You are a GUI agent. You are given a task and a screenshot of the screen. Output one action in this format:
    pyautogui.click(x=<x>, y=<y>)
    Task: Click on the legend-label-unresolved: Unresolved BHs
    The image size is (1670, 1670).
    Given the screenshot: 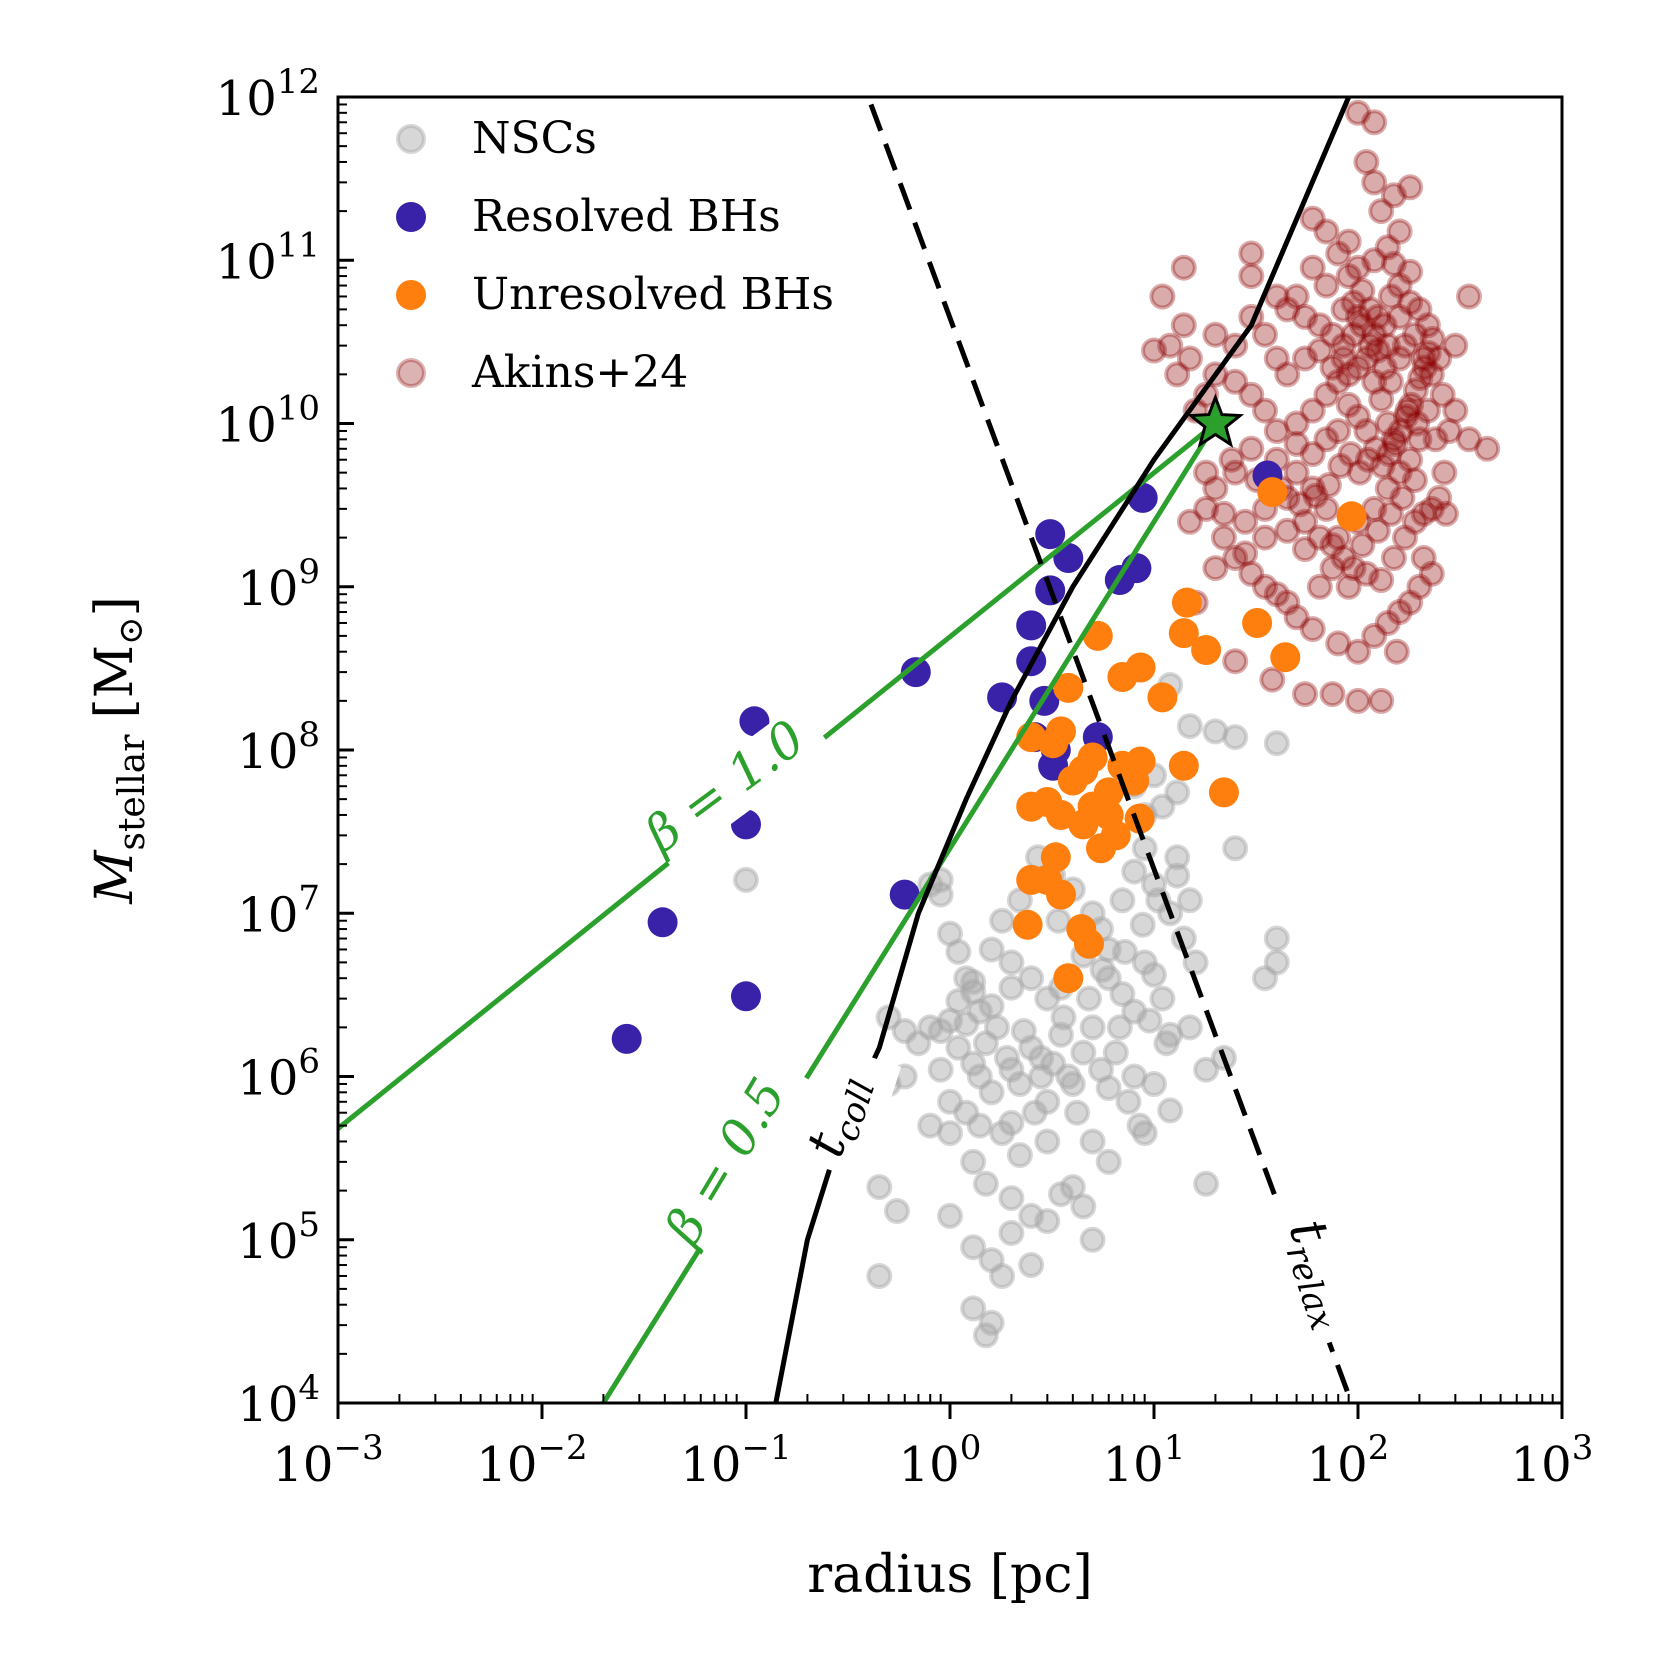 What is the action you would take?
    pyautogui.click(x=653, y=294)
    